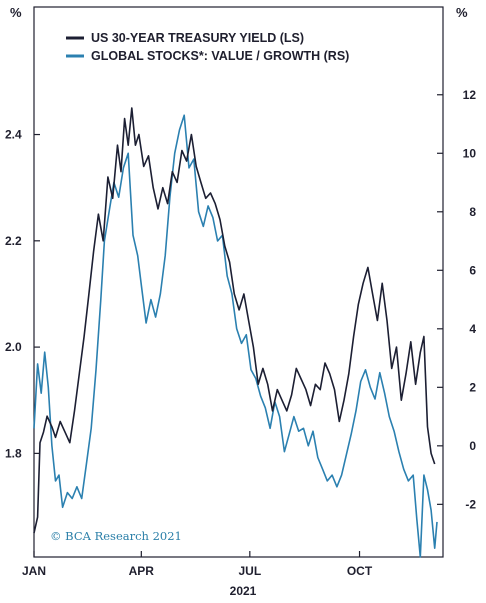 This screenshot has width=486, height=603. I want to click on right-tick-label: 12, so click(470, 95).